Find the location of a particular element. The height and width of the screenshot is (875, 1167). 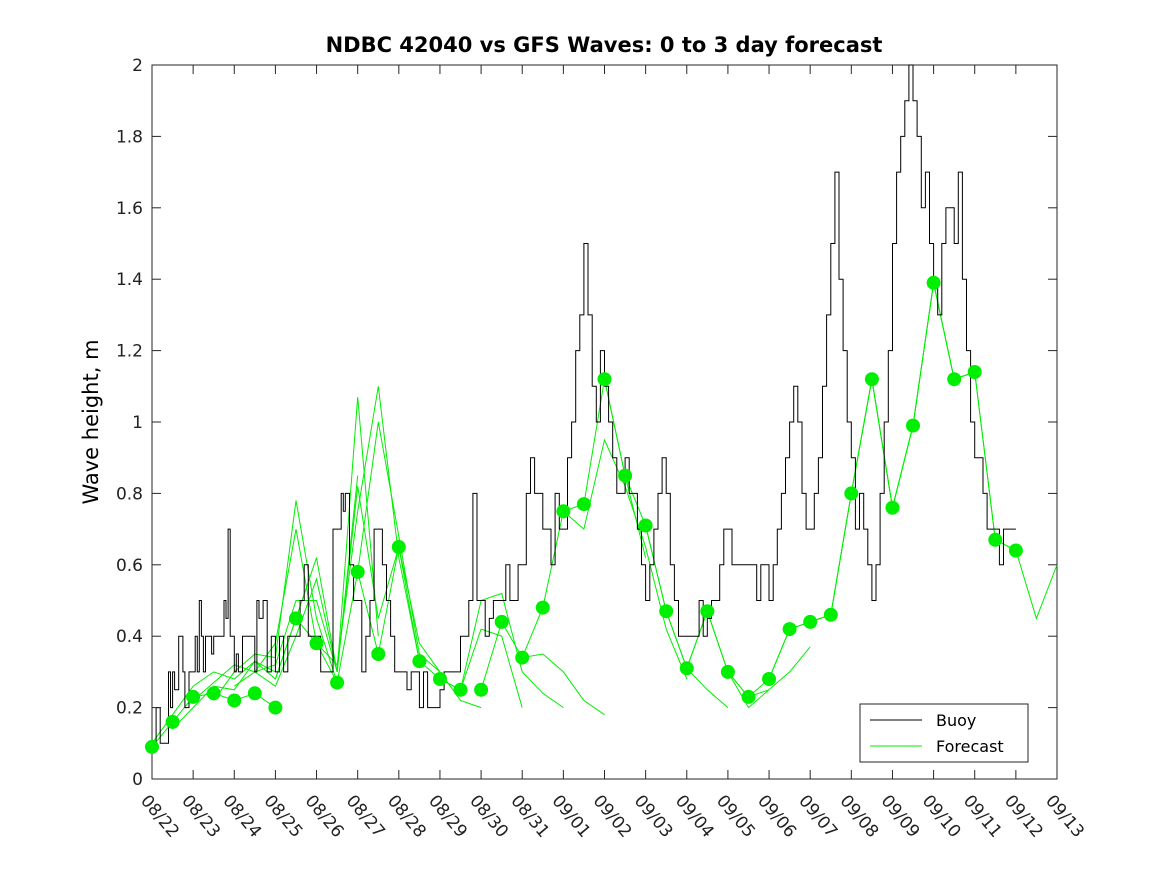

legend-label-forecast: Forecast is located at coordinates (970, 746).